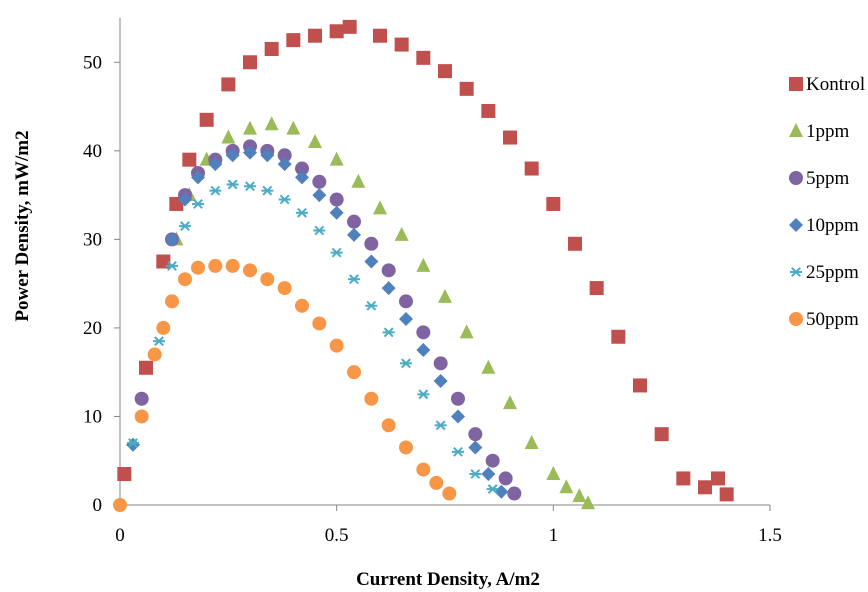  I want to click on legend-label: 10ppm, so click(832, 225).